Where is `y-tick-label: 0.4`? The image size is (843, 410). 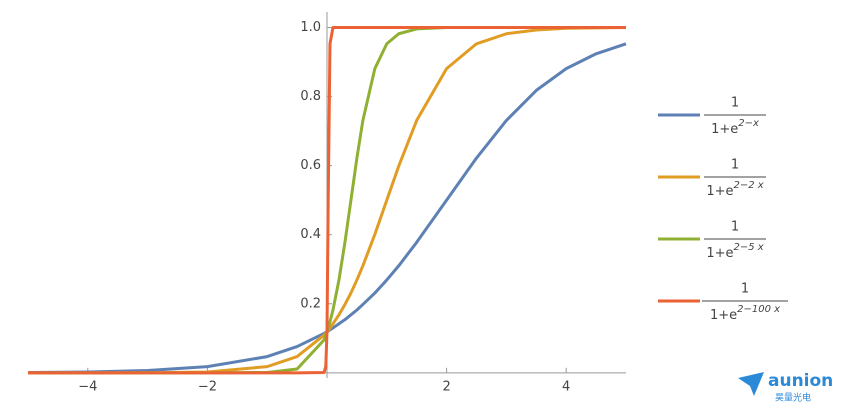 y-tick-label: 0.4 is located at coordinates (310, 234).